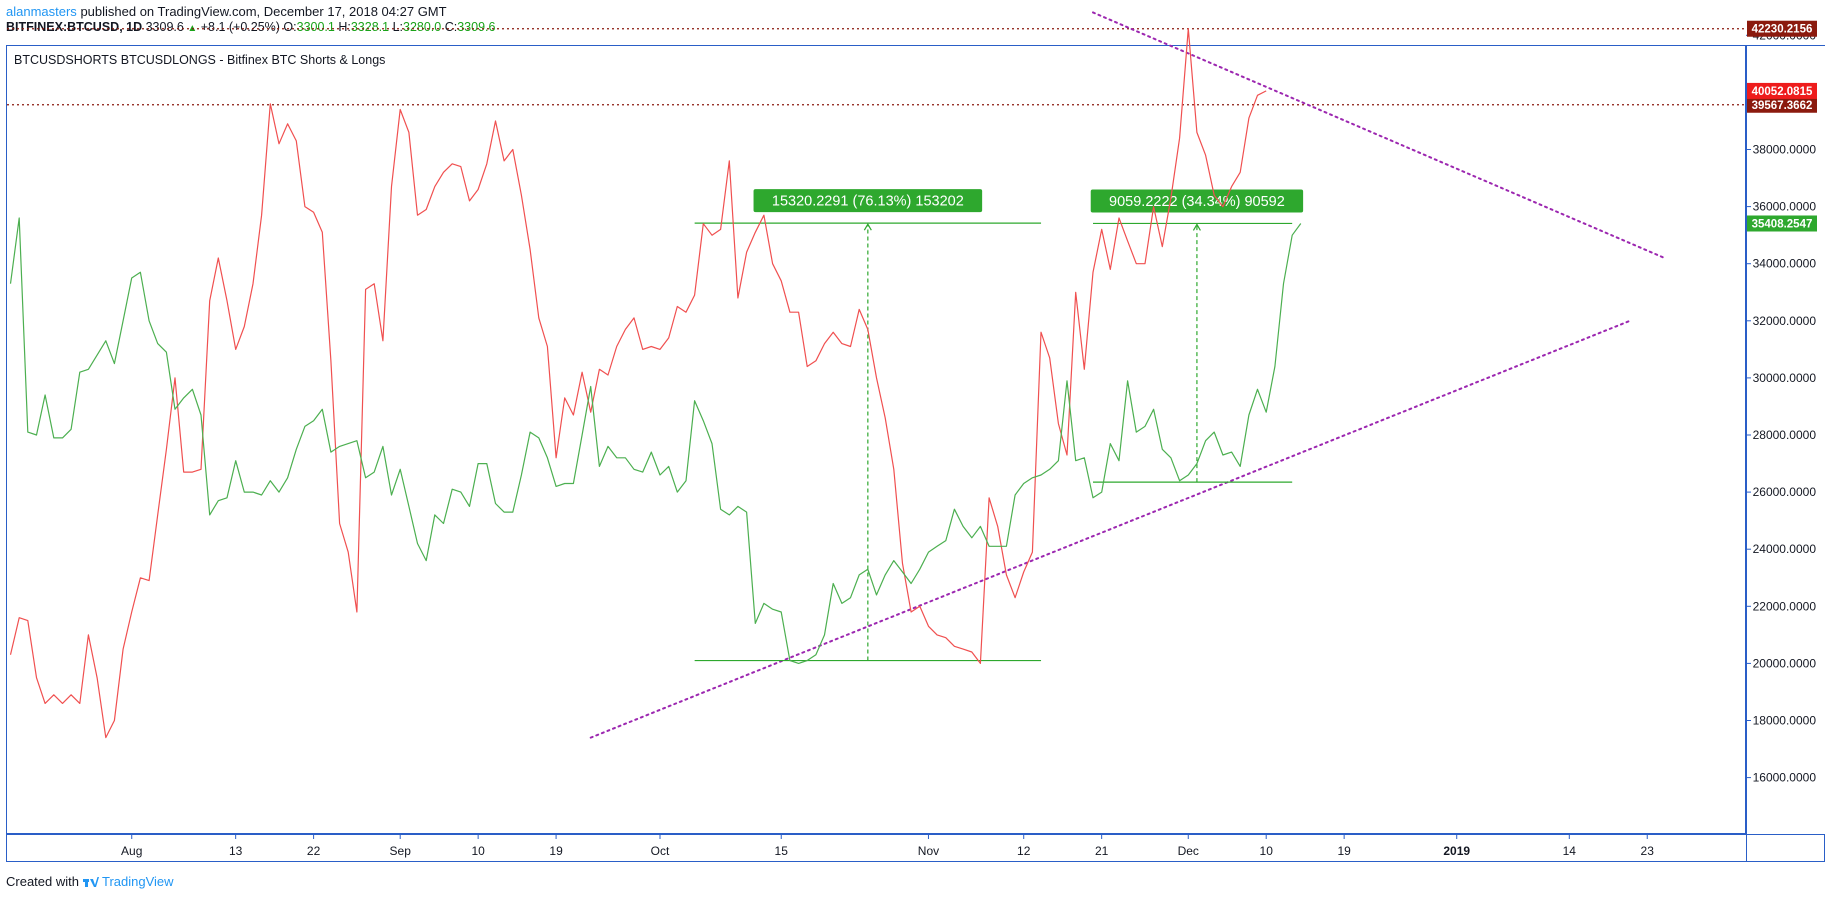  I want to click on price-change: +8.1 (+0.25%), so click(240, 27).